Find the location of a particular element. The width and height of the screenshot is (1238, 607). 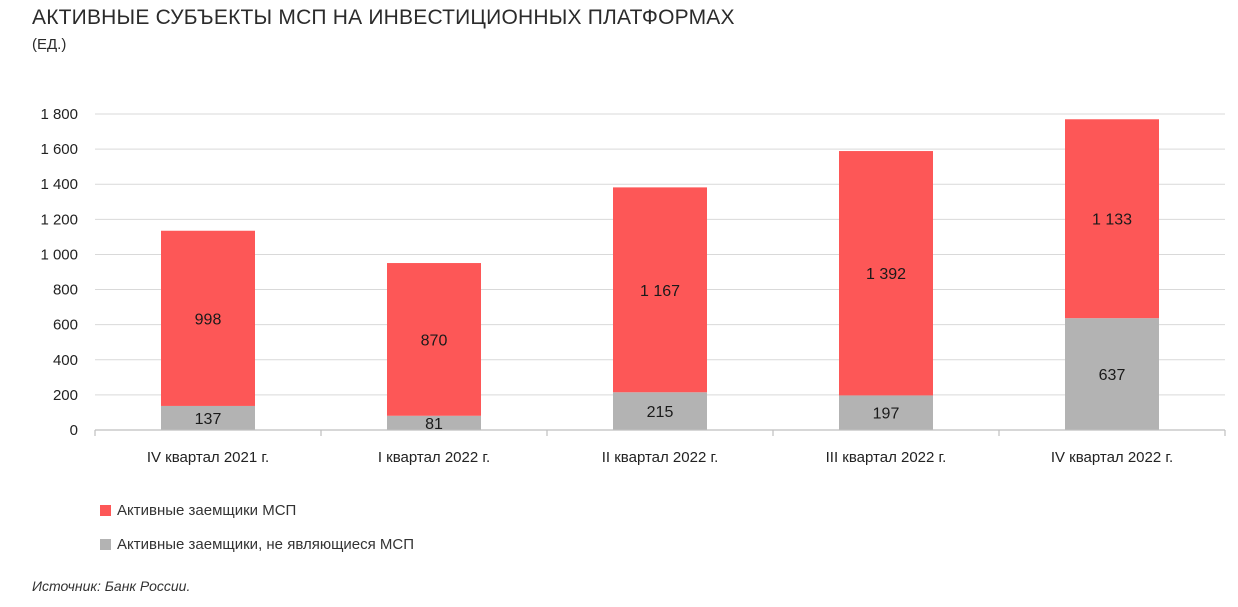

legend-item-non-msp: Активные заемщики, не являющиеся МСП is located at coordinates (257, 544).